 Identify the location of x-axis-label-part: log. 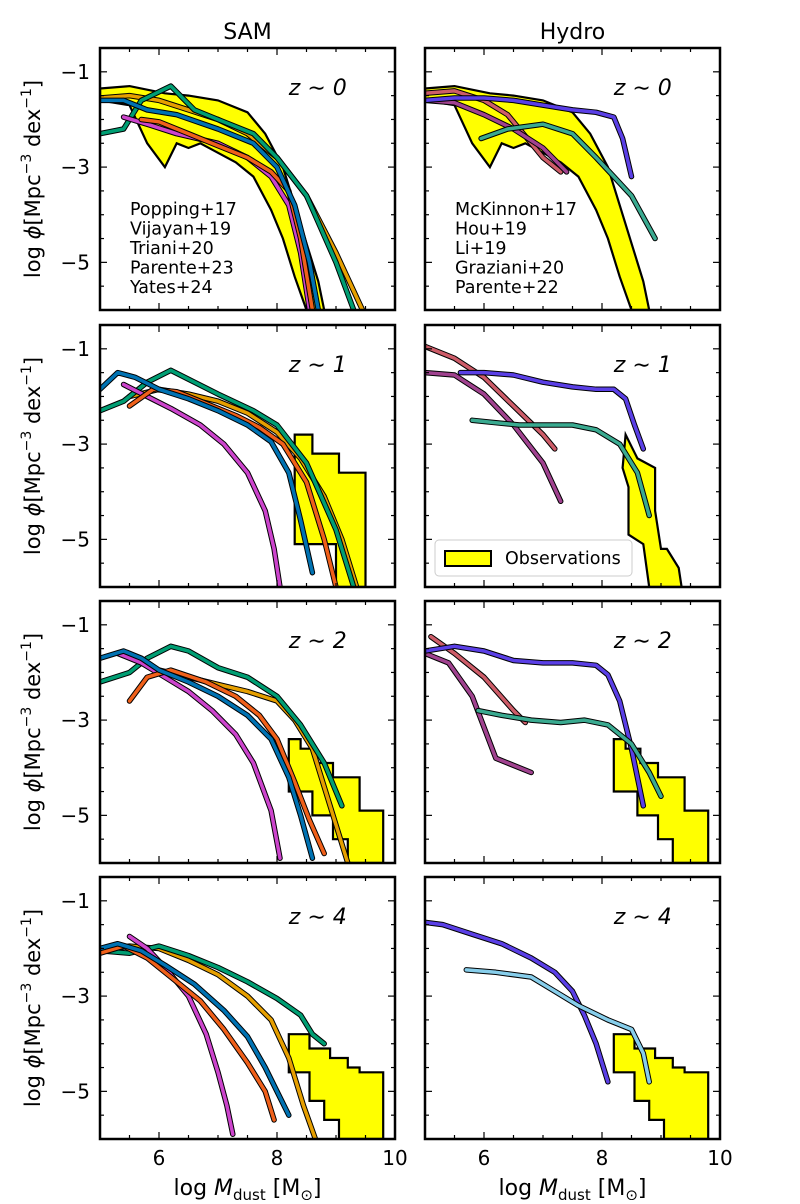
(519, 1188).